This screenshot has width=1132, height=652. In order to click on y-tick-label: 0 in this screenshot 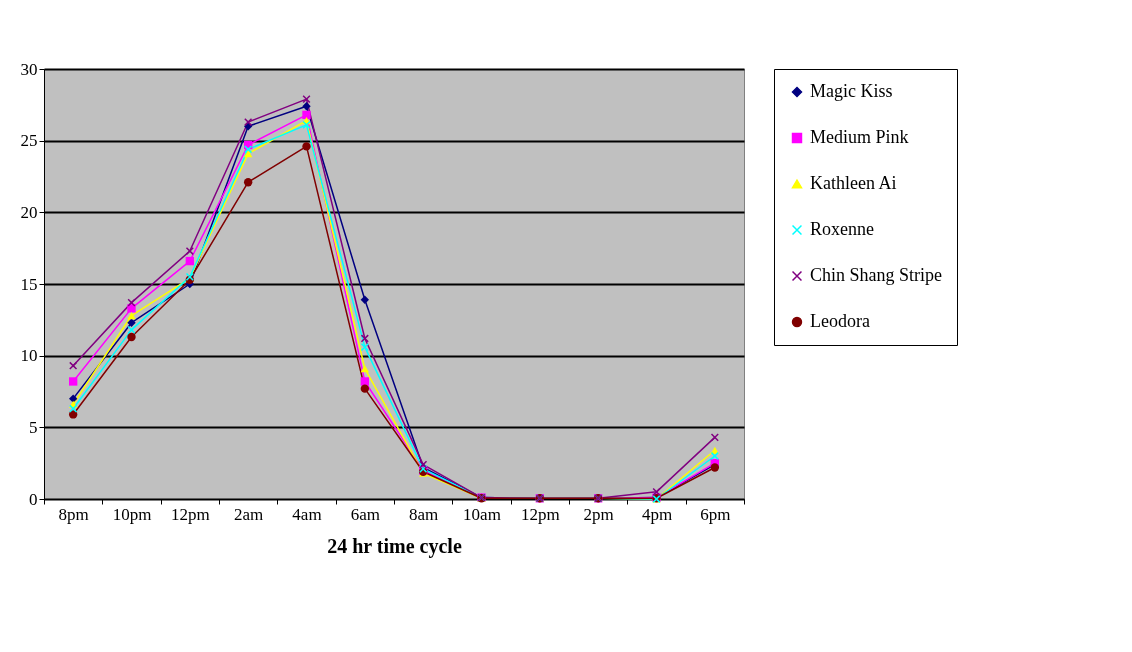, I will do `click(33, 499)`.